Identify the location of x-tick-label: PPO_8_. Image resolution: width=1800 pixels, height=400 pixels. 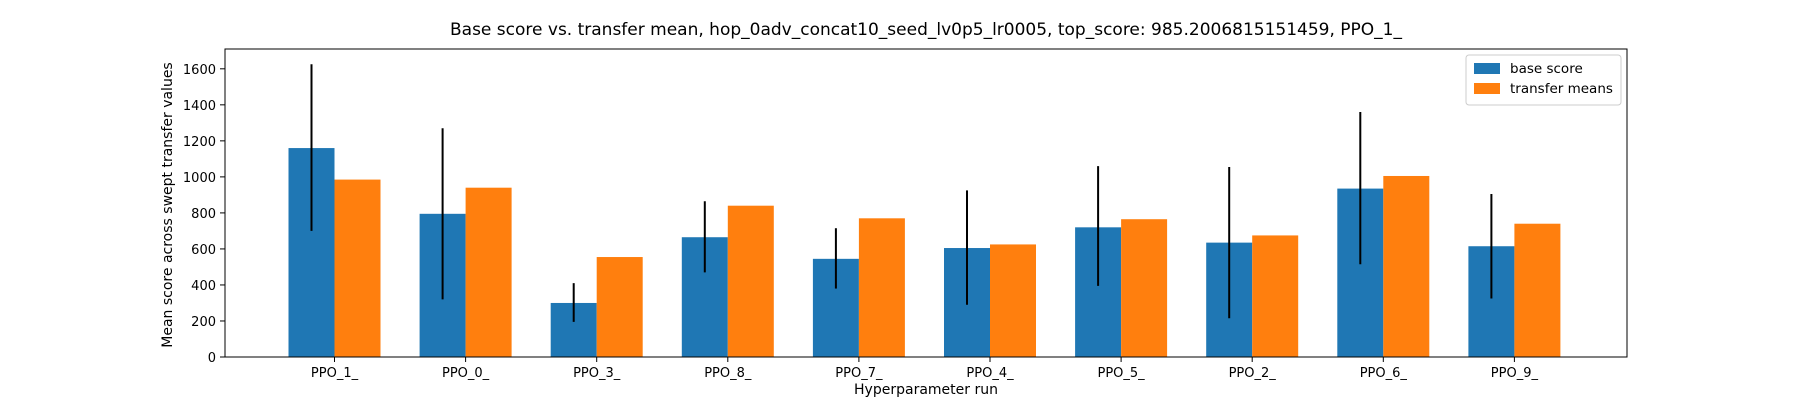
(728, 373).